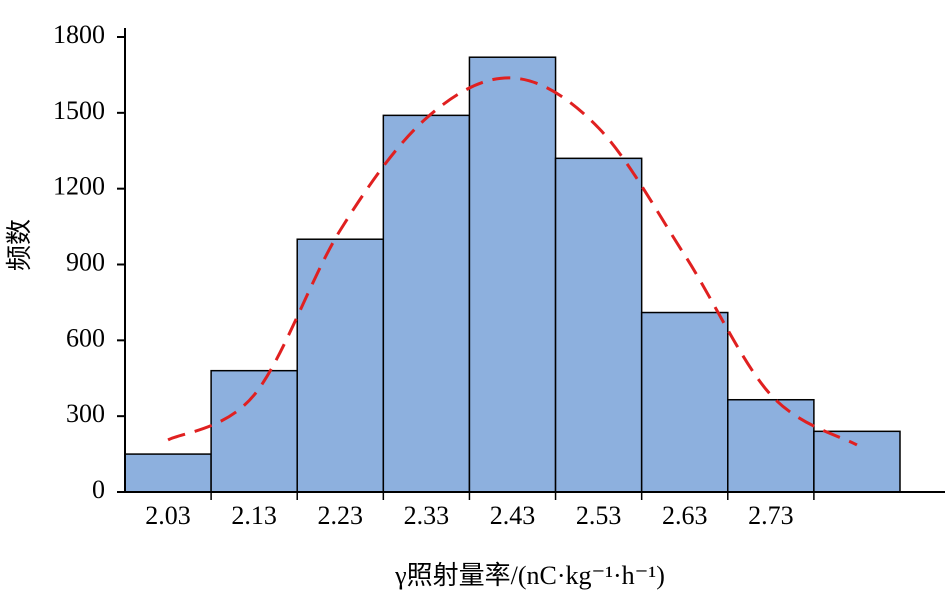 The image size is (945, 614). I want to click on y-tick-label: 1200, so click(79, 186).